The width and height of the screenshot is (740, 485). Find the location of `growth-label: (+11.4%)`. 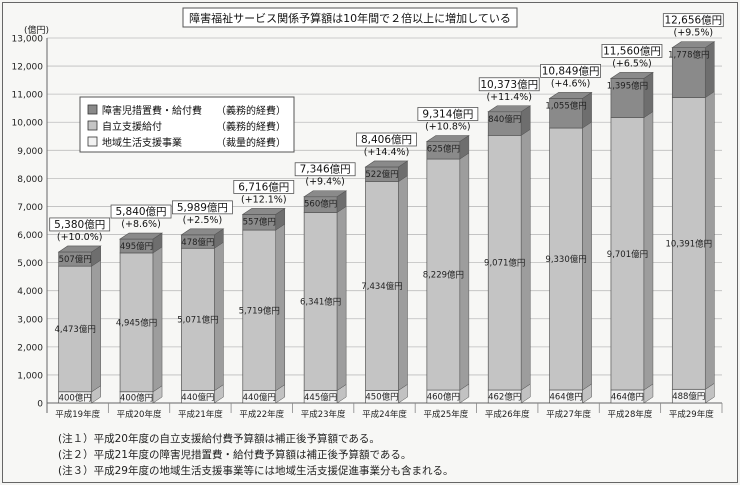

growth-label: (+11.4%) is located at coordinates (509, 97).